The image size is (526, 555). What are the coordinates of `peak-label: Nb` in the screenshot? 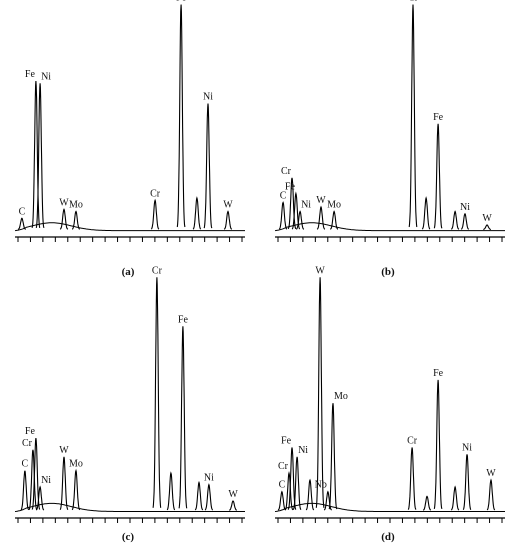 It's located at (321, 485).